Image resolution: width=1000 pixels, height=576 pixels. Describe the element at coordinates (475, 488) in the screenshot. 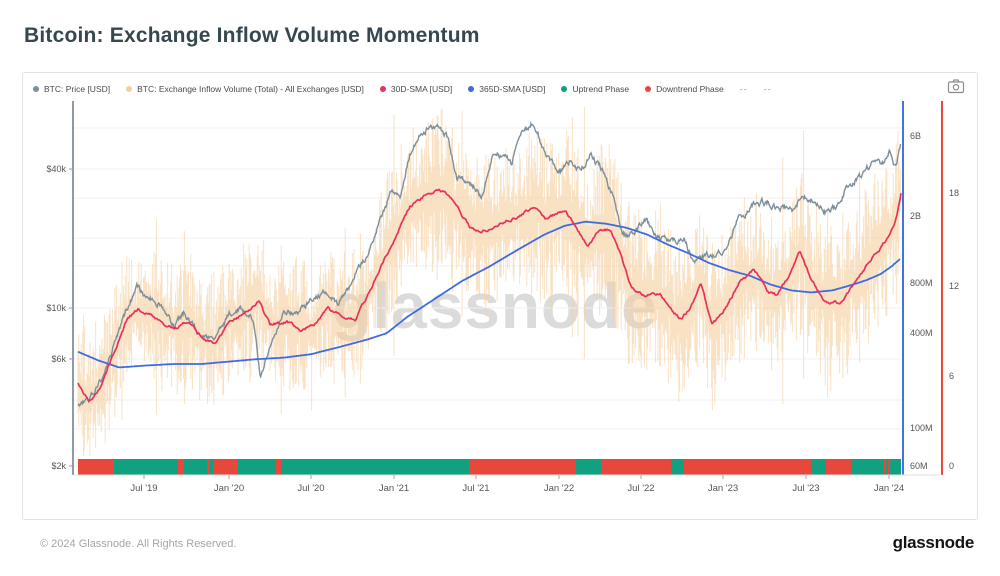

I see `svg-text: Jul '21` at that location.